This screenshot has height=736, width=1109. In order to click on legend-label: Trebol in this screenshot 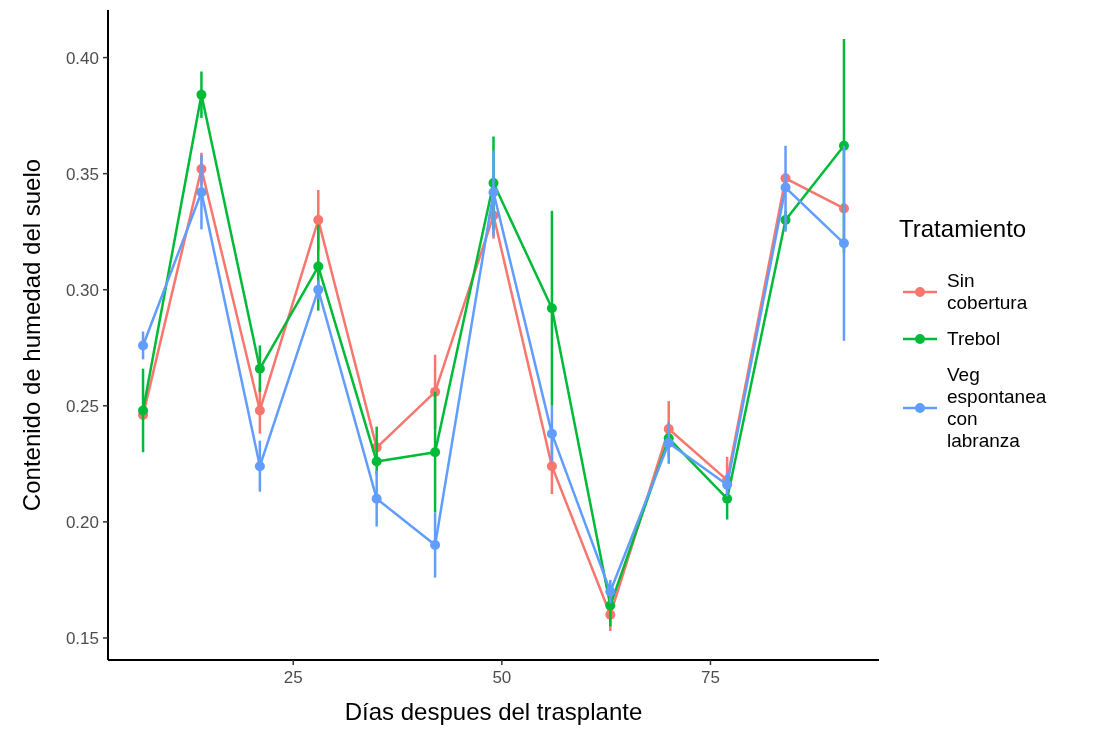, I will do `click(974, 338)`.